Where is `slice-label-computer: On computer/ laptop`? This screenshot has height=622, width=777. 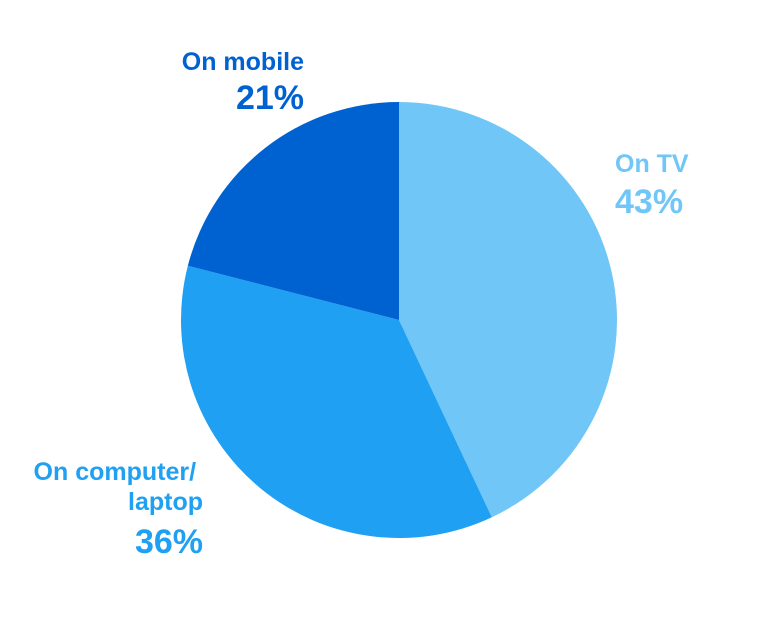
slice-label-computer: On computer/ laptop is located at coordinates (118, 487).